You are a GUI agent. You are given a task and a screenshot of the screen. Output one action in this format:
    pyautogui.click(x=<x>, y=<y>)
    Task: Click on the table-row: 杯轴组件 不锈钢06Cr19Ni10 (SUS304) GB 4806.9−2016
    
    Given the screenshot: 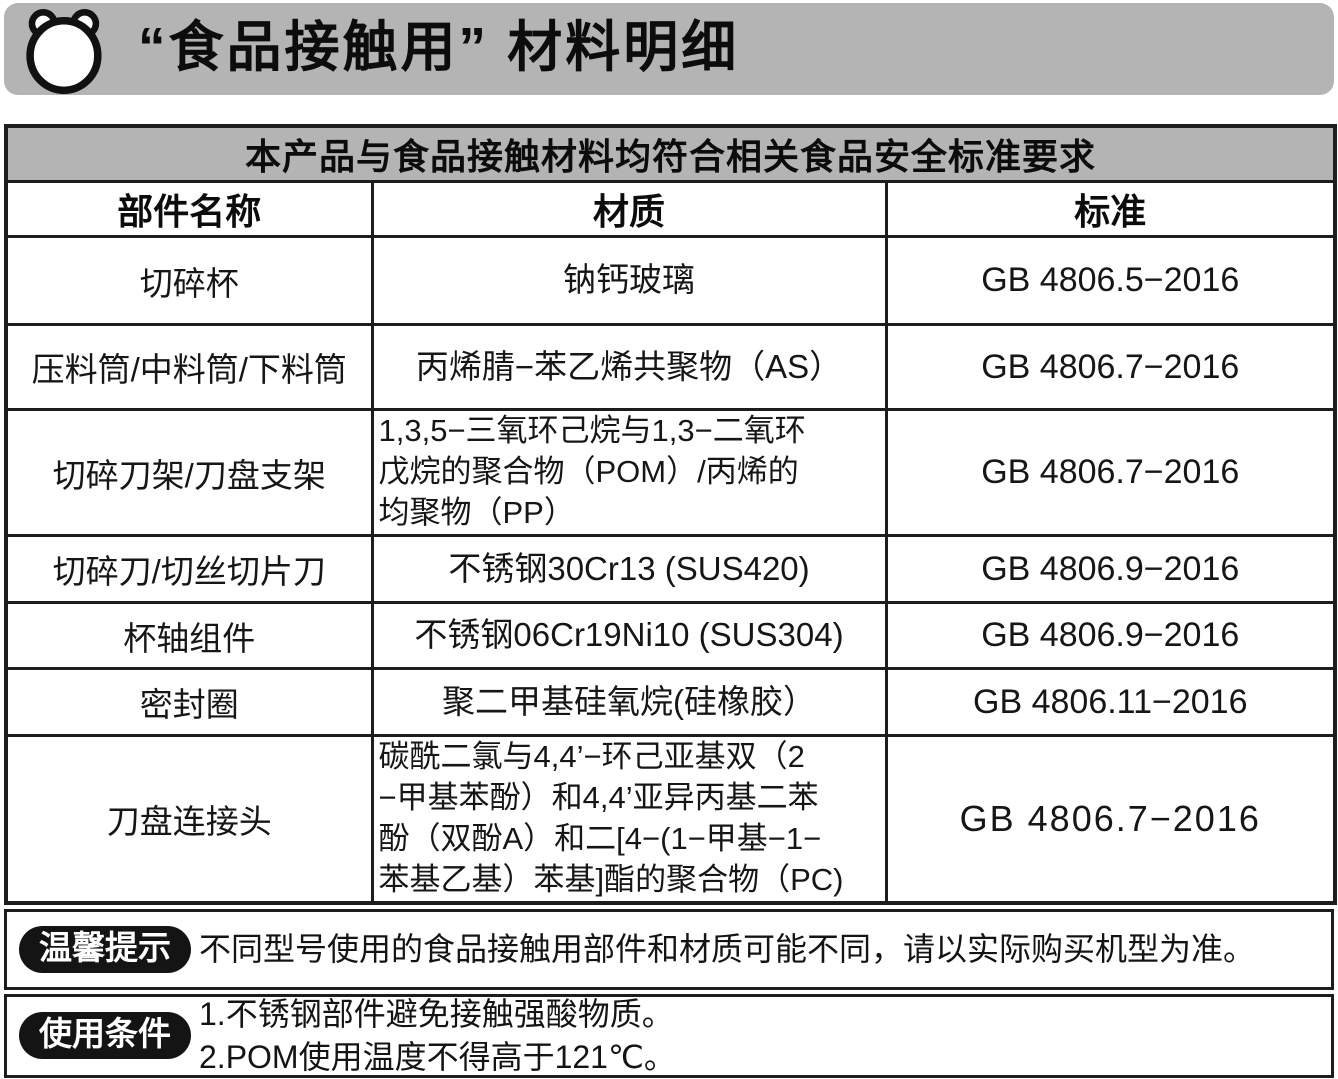 What is the action you would take?
    pyautogui.click(x=670, y=635)
    